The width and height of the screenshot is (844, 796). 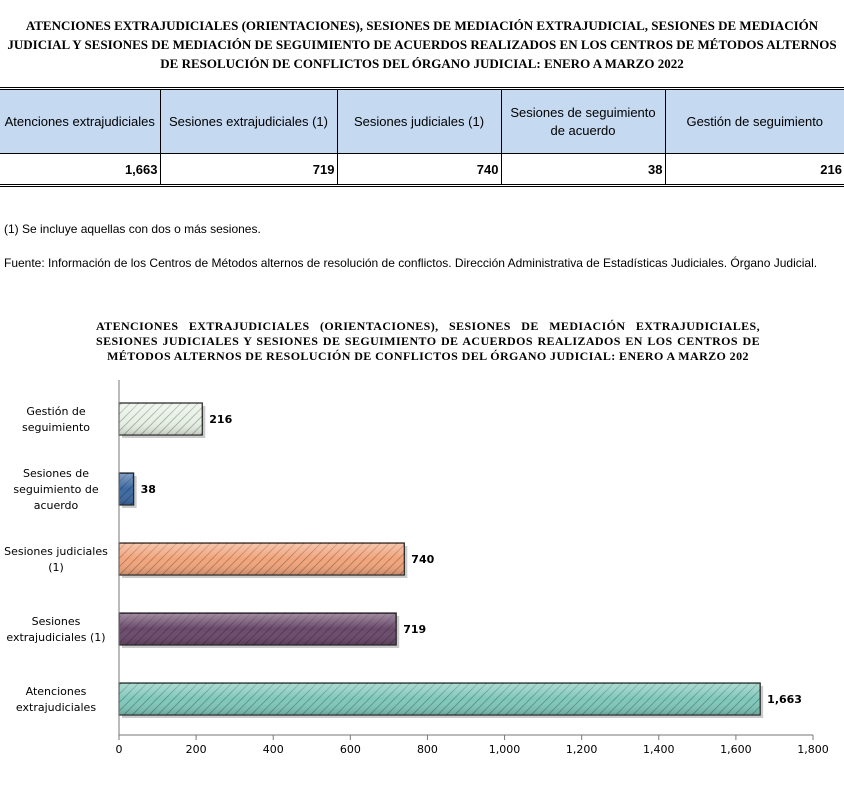 I want to click on bar-group: 1,663 Atenciones extrajudiciales, so click(x=409, y=700).